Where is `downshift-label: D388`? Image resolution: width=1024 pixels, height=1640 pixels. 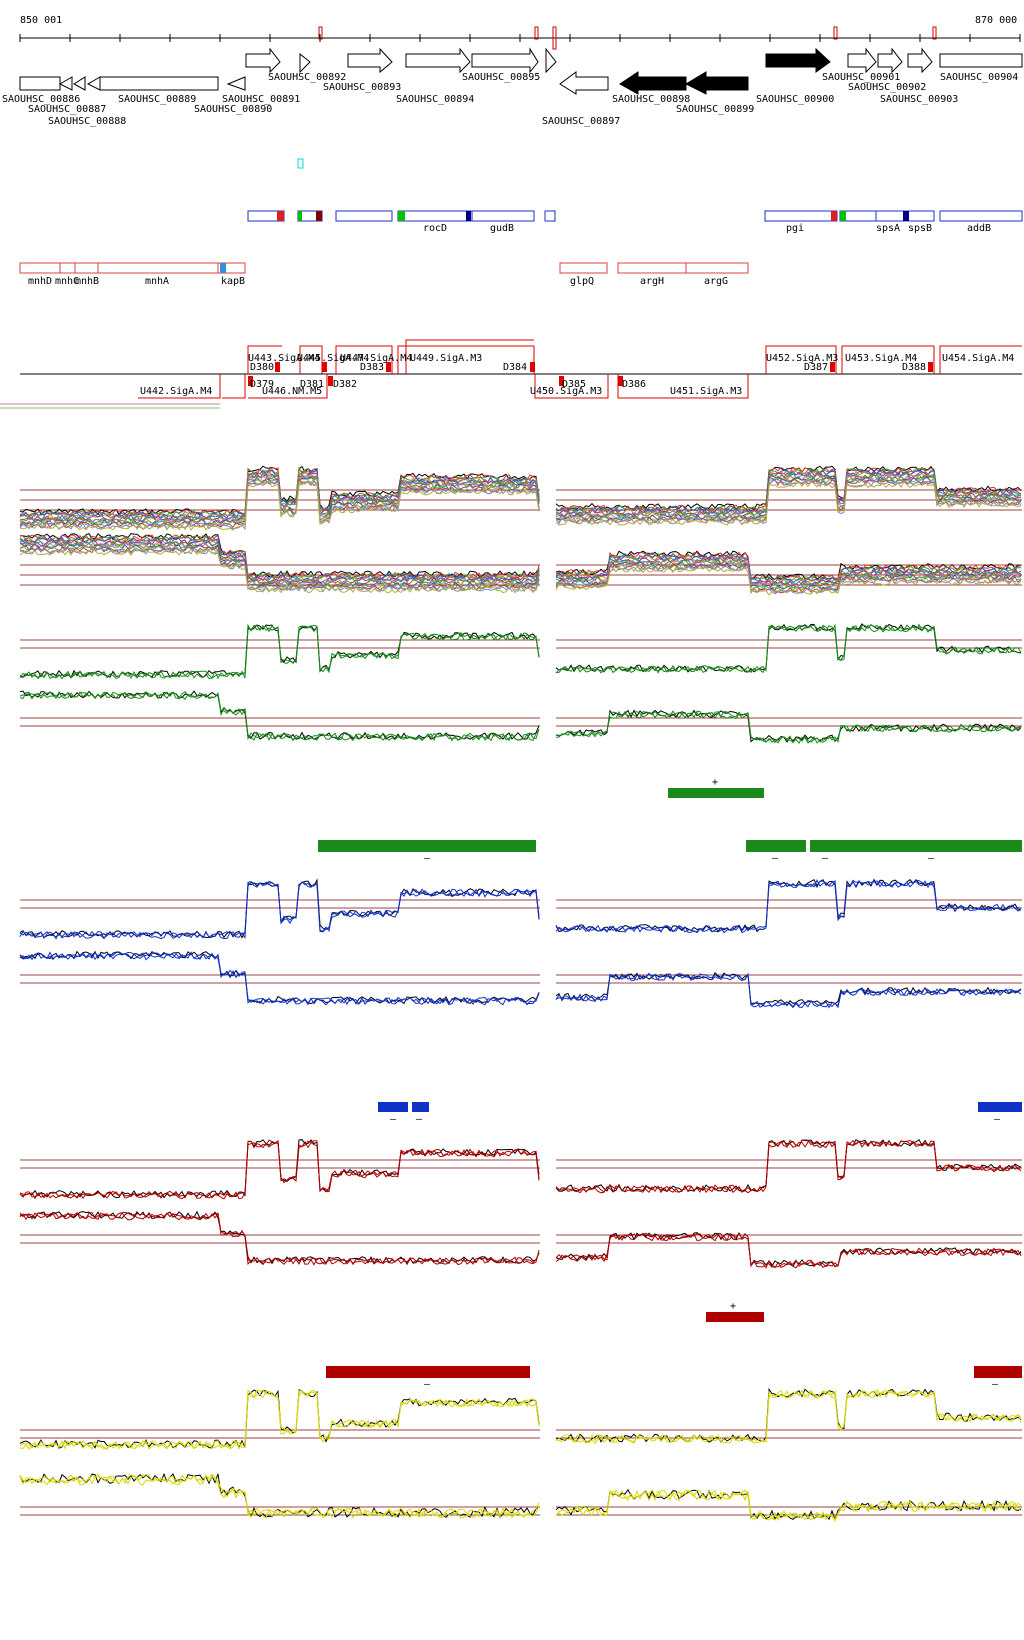 downshift-label: D388 is located at coordinates (914, 367).